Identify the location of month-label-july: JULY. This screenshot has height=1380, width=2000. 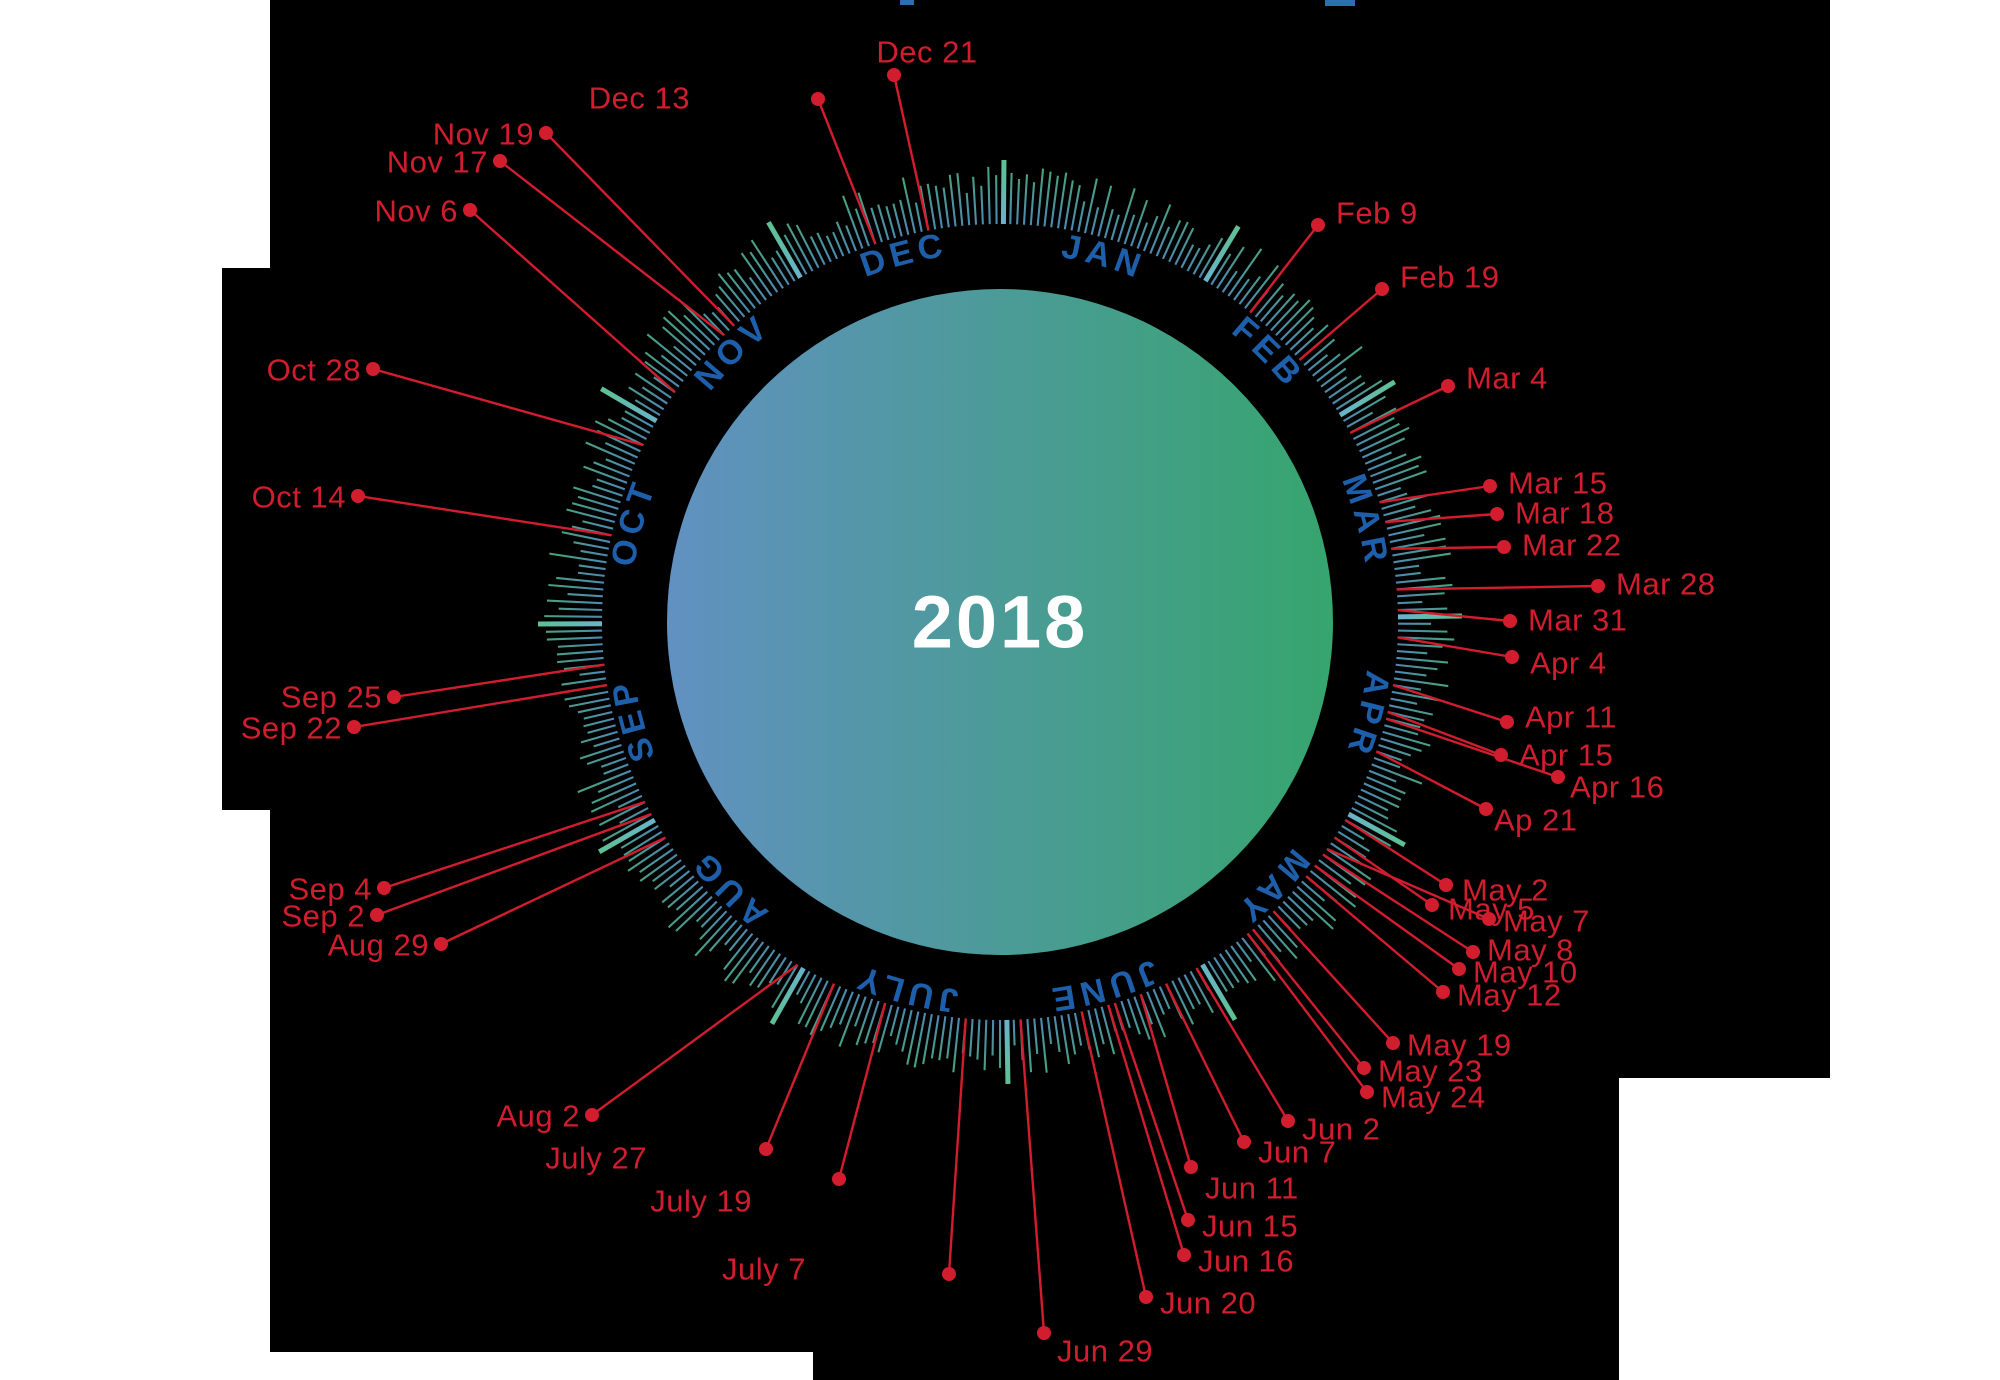
(905, 988).